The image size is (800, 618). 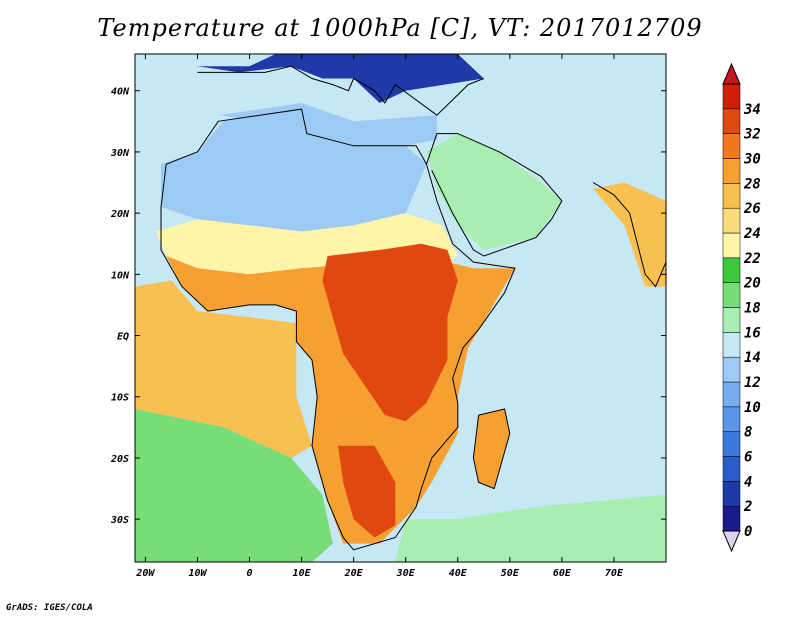 What do you see at coordinates (752, 110) in the screenshot?
I see `colorbar-label: 34` at bounding box center [752, 110].